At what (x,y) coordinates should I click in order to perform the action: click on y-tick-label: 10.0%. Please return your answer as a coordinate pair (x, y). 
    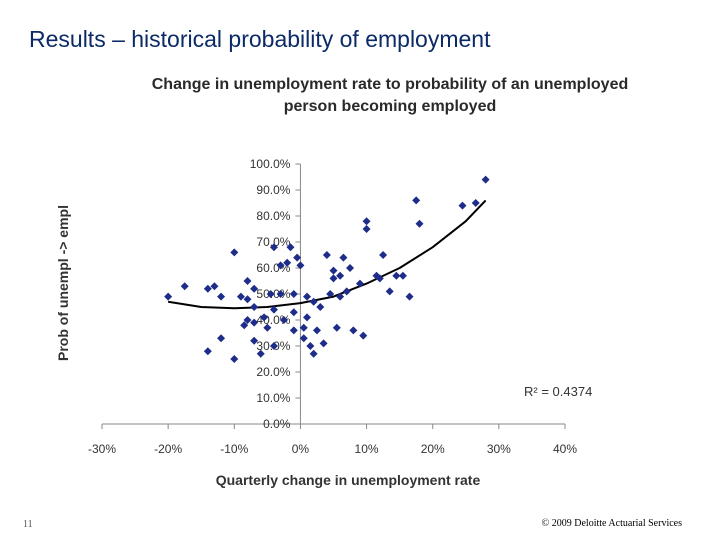
    Looking at the image, I should click on (273, 398).